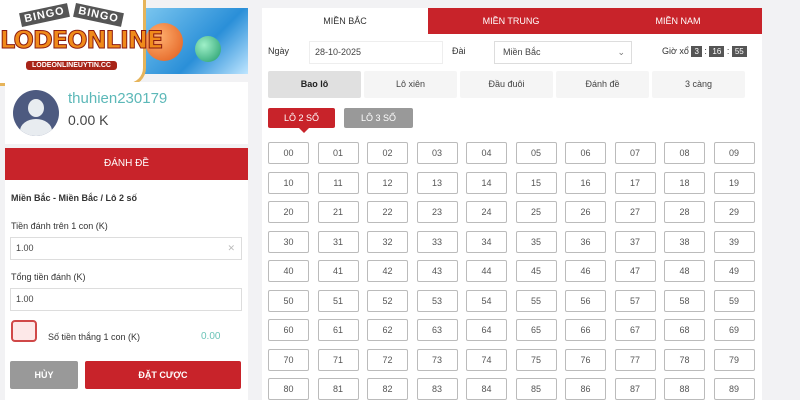 This screenshot has height=400, width=800. I want to click on number-cell: 60, so click(288, 330).